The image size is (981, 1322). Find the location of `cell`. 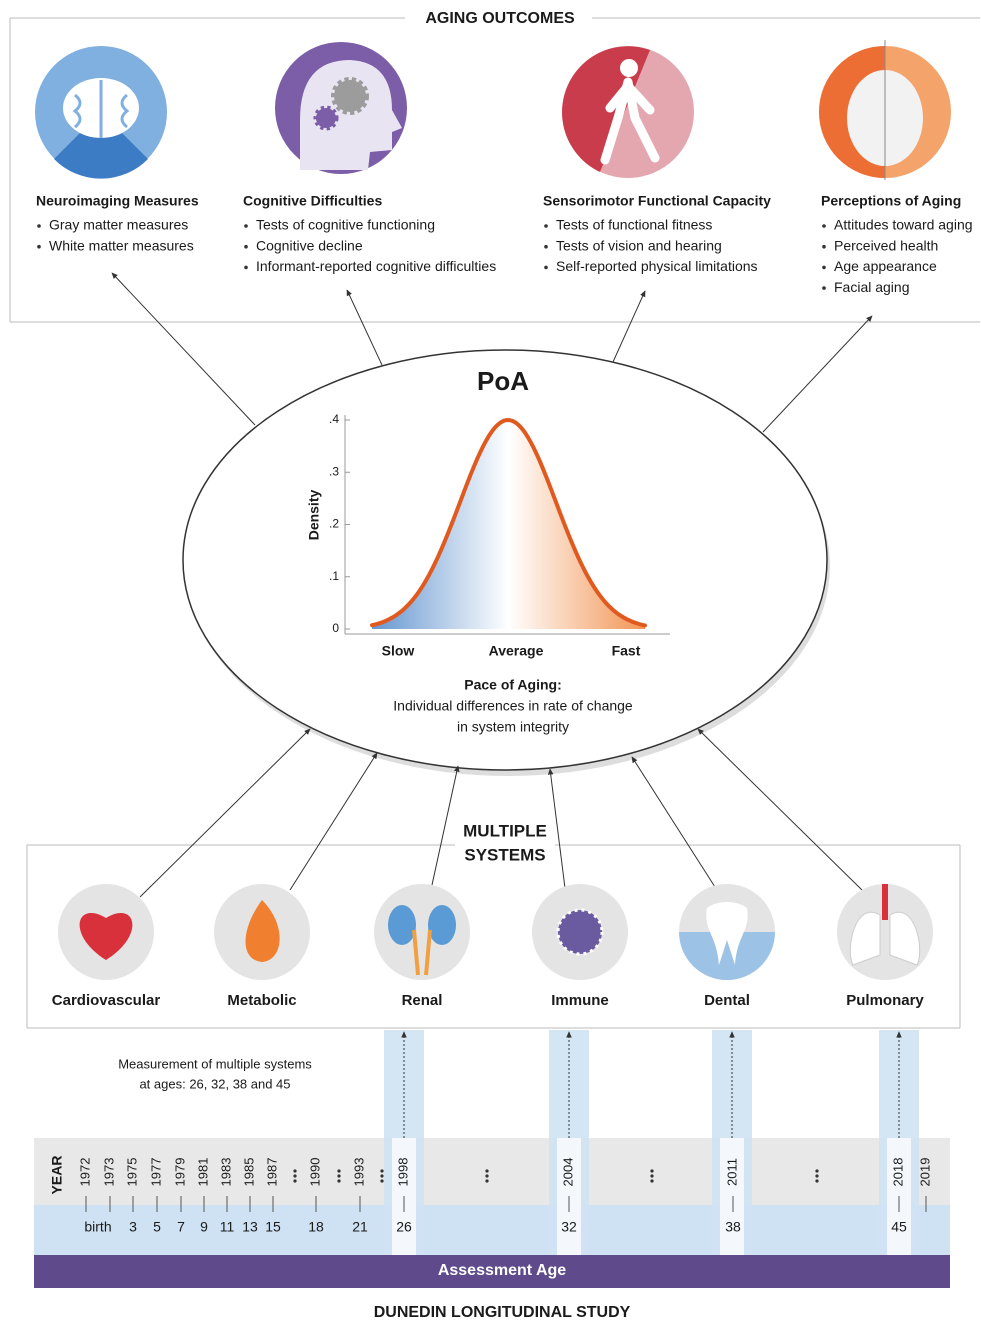

cell is located at coordinates (580, 932).